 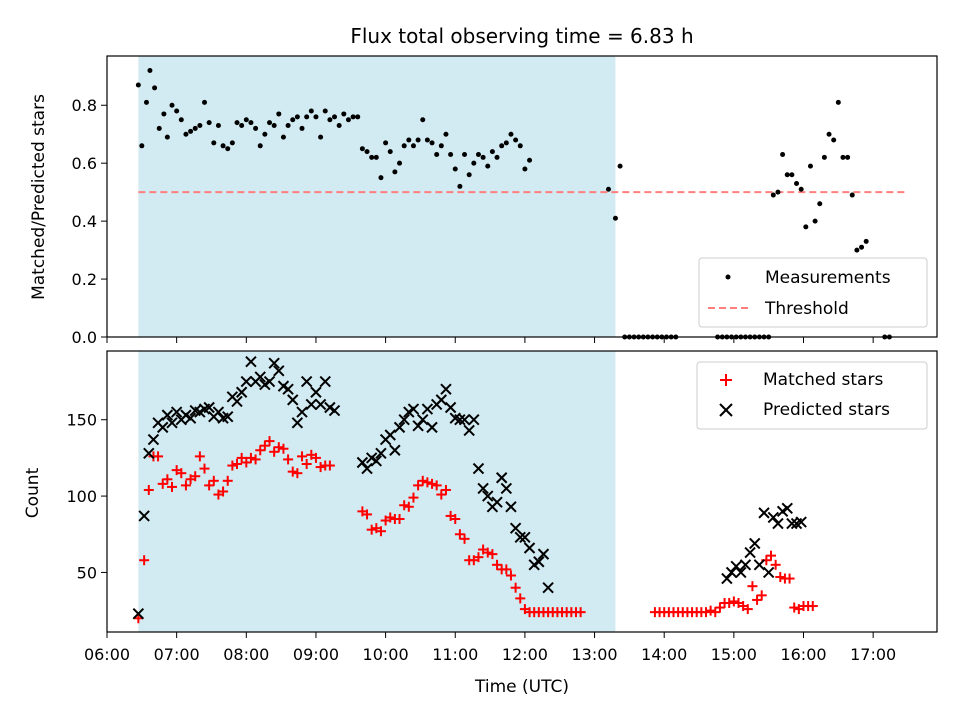 What do you see at coordinates (806, 309) in the screenshot?
I see `legend-threshold-label: Threshold` at bounding box center [806, 309].